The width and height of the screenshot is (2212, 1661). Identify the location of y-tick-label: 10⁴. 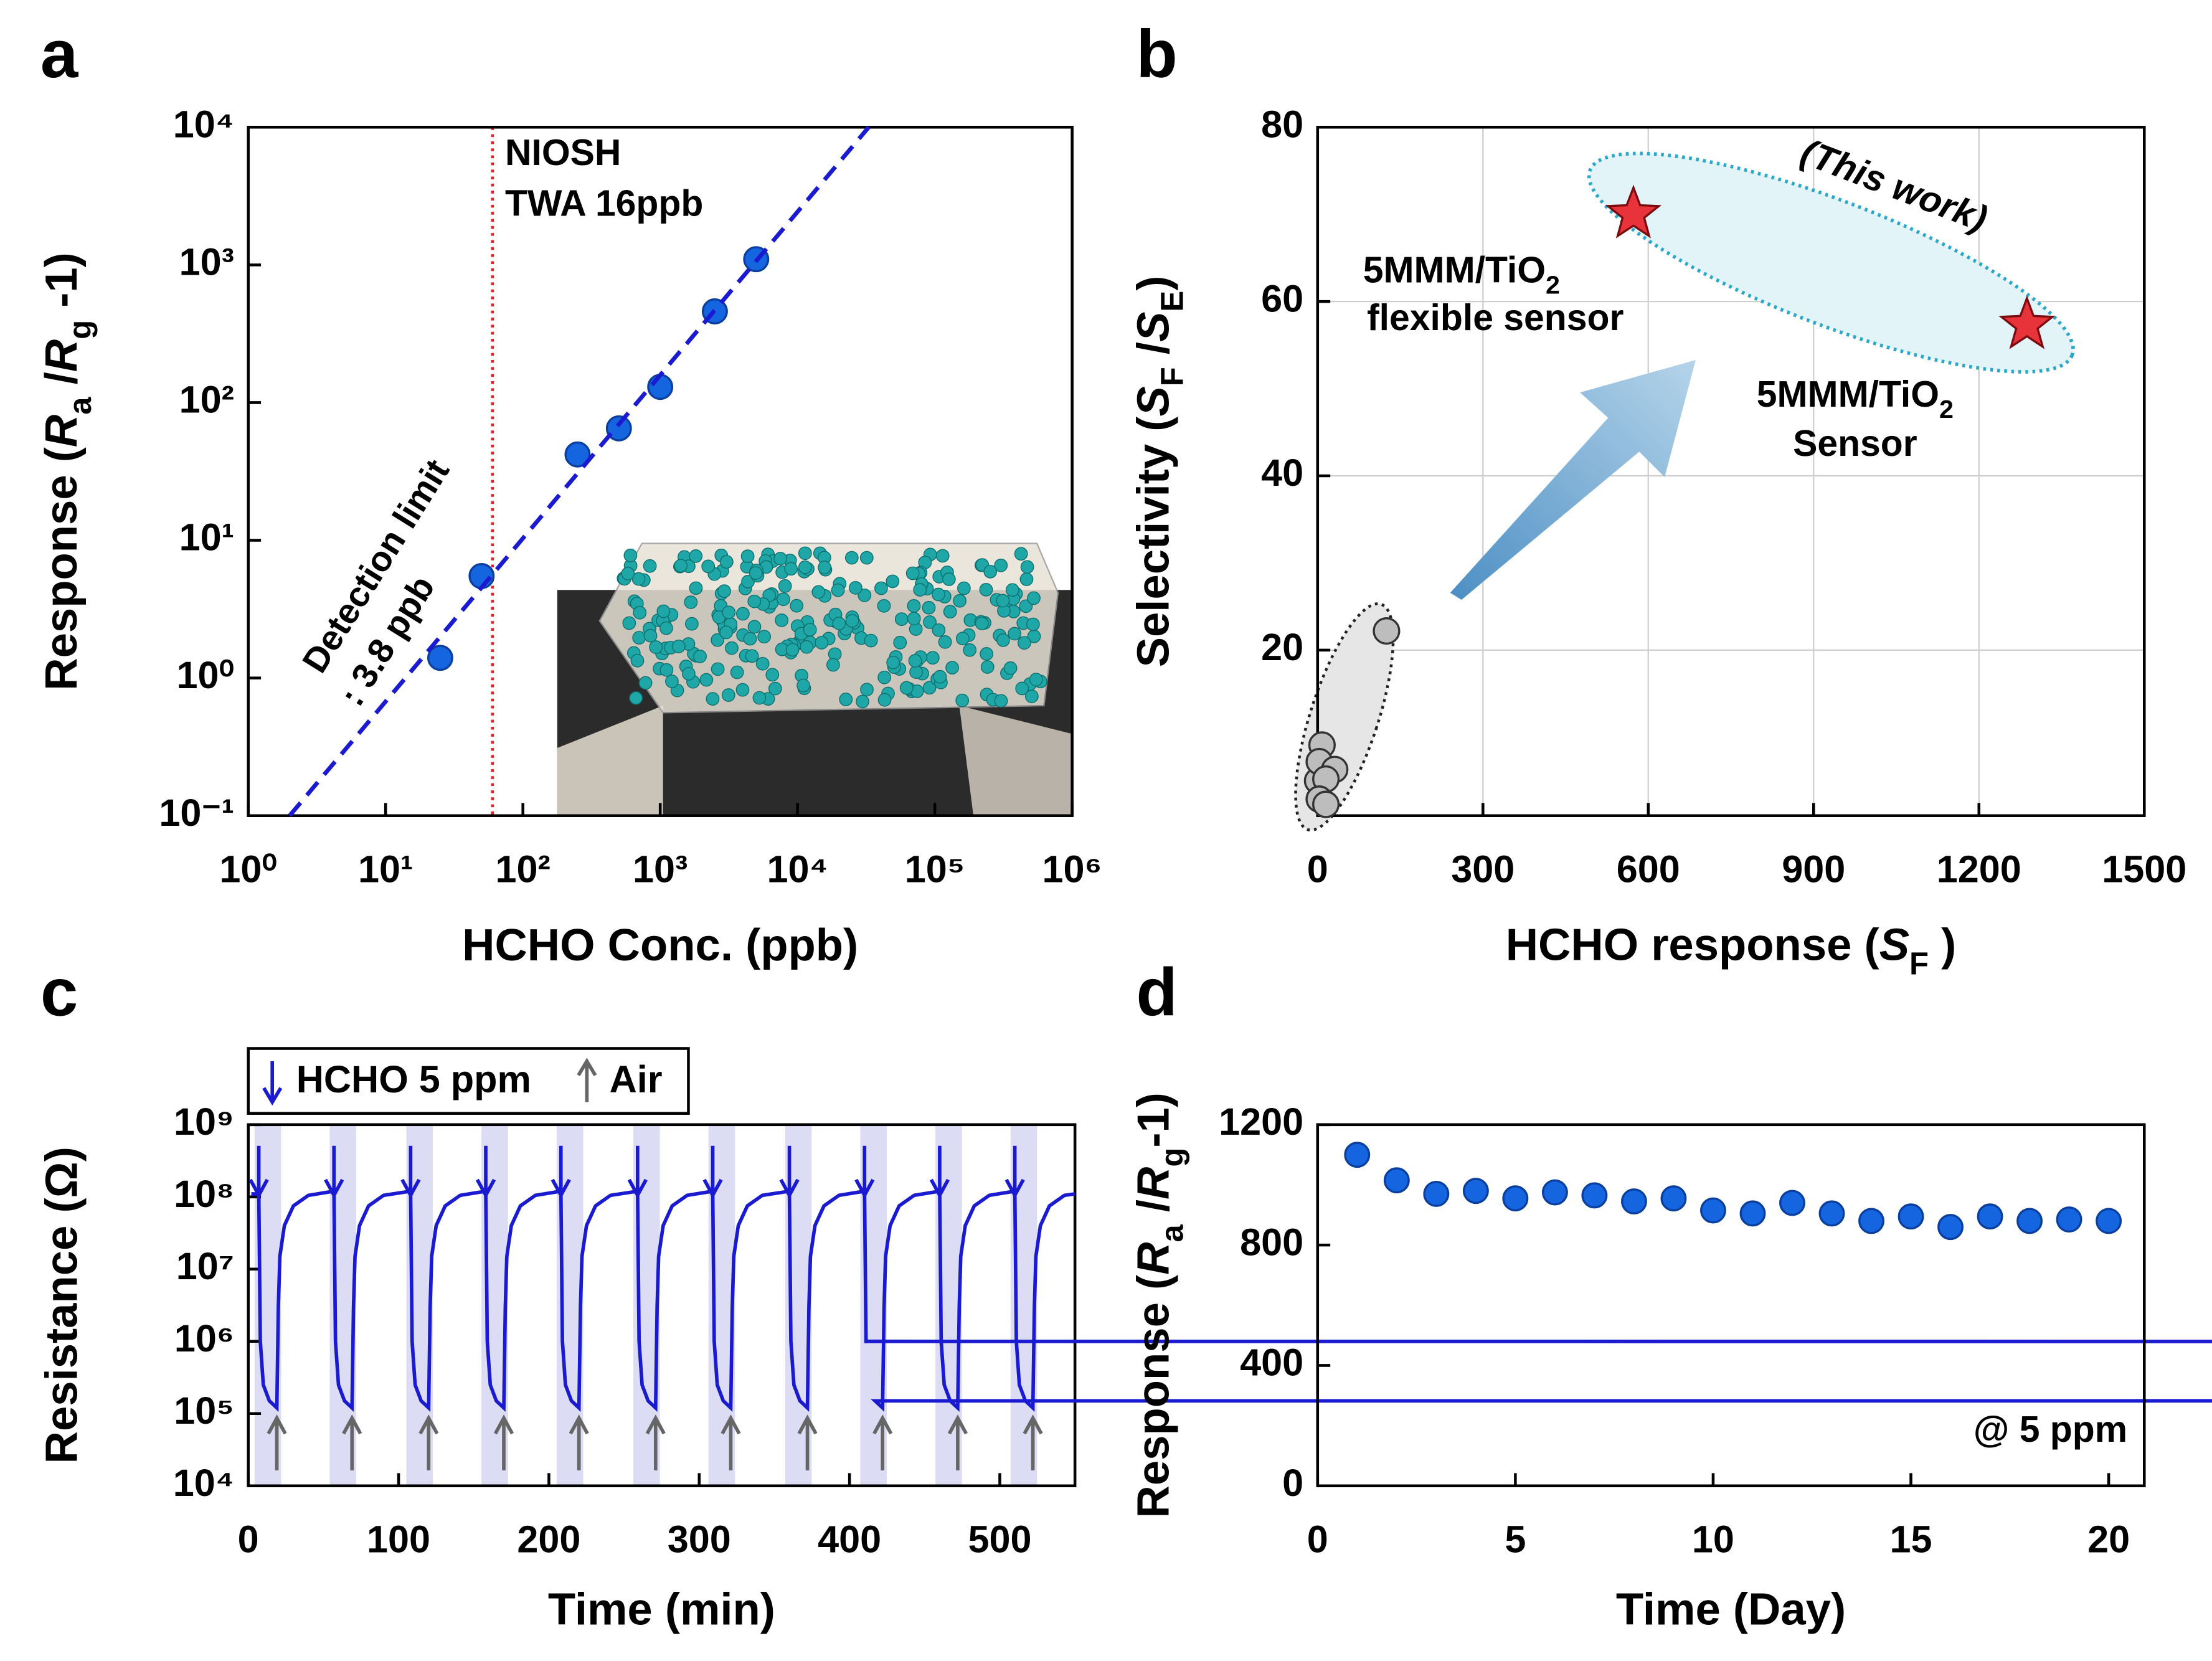
(203, 1483).